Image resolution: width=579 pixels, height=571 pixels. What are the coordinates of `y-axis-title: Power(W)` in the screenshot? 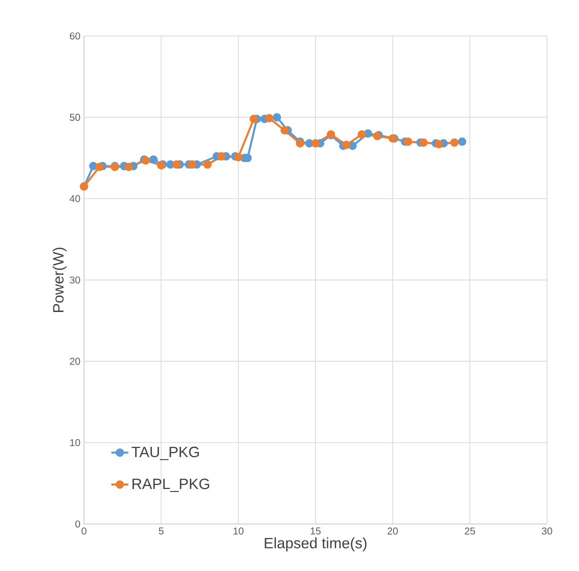 It's located at (59, 280).